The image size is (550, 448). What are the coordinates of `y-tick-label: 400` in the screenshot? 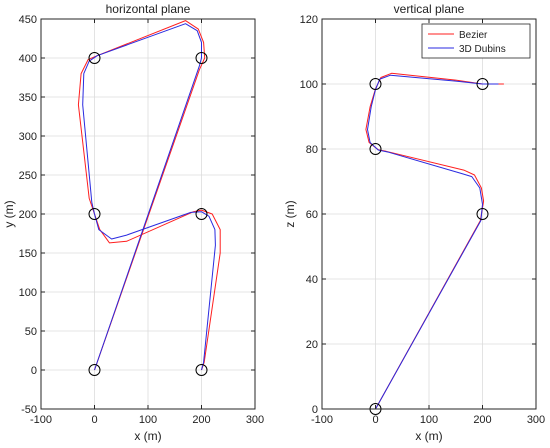 It's located at (28, 59).